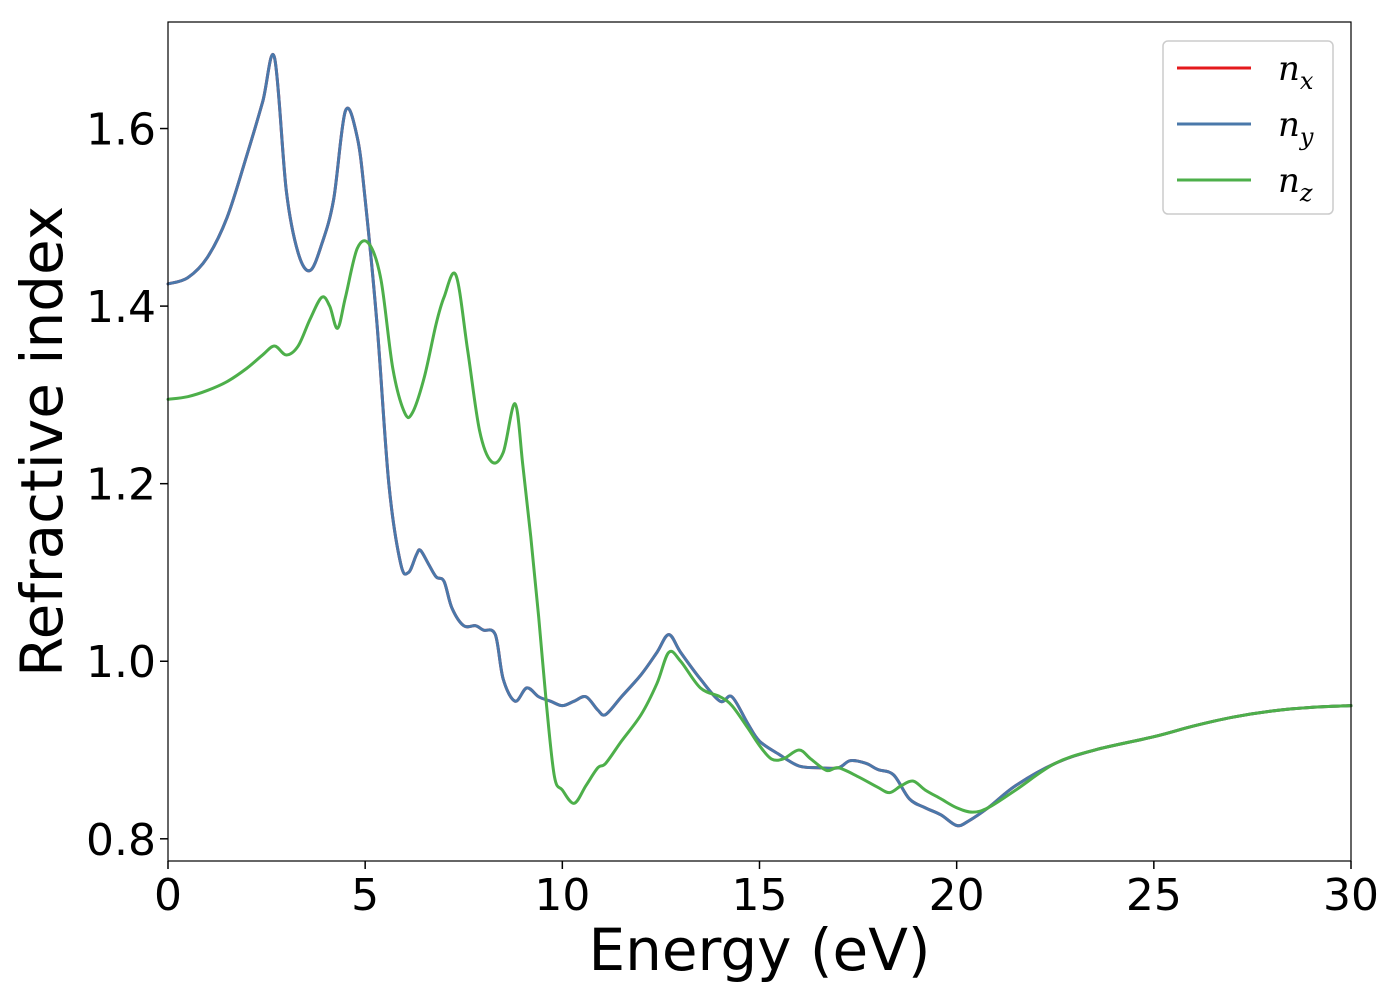 This screenshot has height=1000, width=1400. I want to click on y-tick-label: 1.0, so click(121, 662).